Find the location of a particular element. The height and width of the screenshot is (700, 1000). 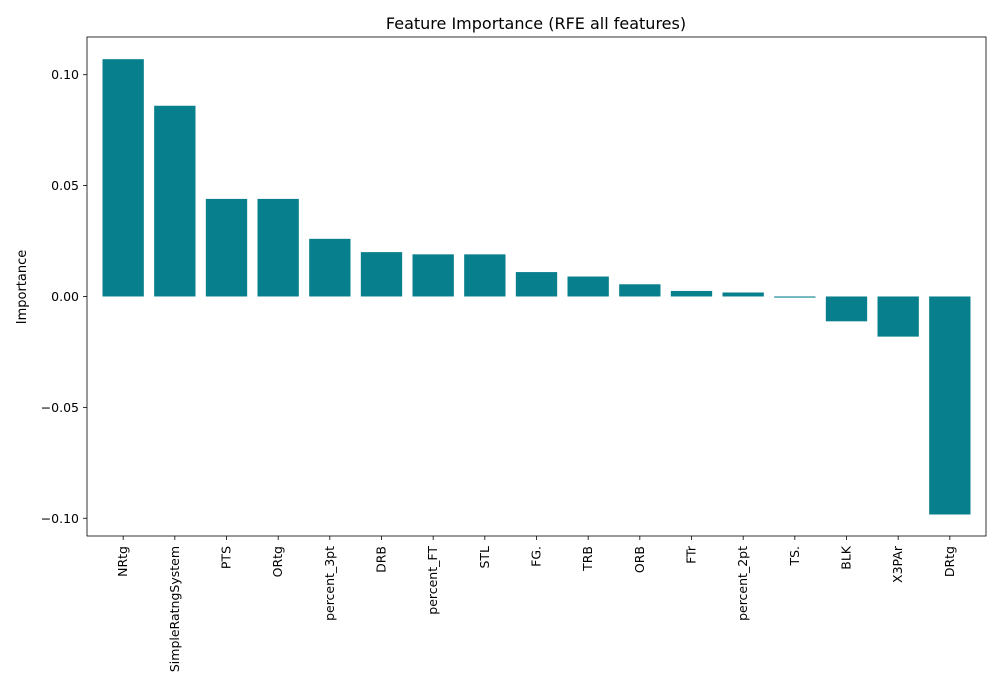

bar-percent-3pt is located at coordinates (330, 267).